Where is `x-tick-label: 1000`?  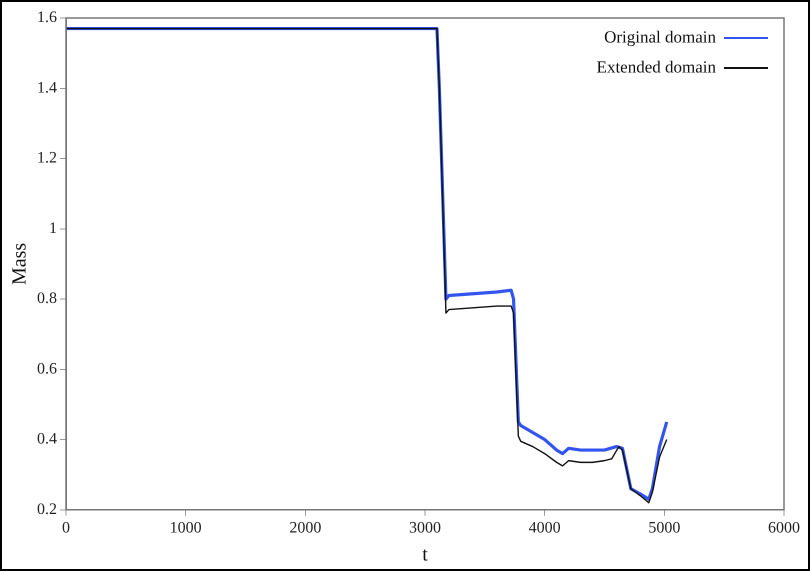
x-tick-label: 1000 is located at coordinates (186, 528).